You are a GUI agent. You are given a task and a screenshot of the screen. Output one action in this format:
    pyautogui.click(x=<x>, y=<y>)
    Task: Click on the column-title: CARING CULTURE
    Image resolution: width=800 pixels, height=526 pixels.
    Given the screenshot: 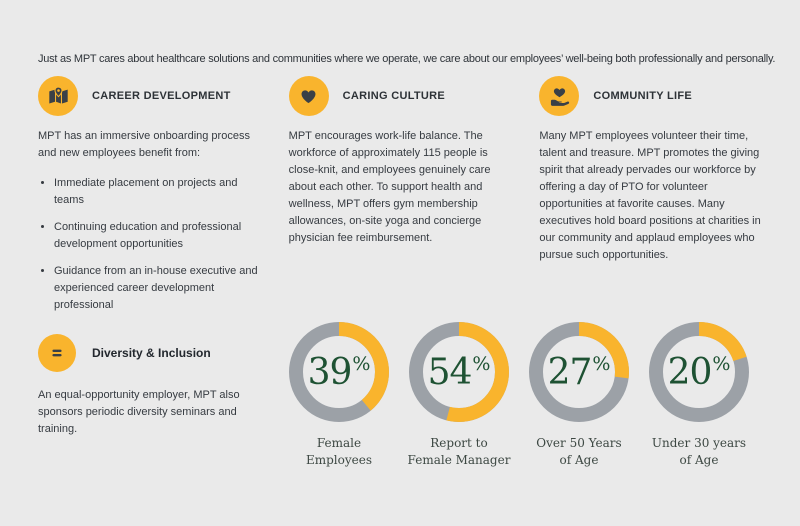 What is the action you would take?
    pyautogui.click(x=394, y=96)
    